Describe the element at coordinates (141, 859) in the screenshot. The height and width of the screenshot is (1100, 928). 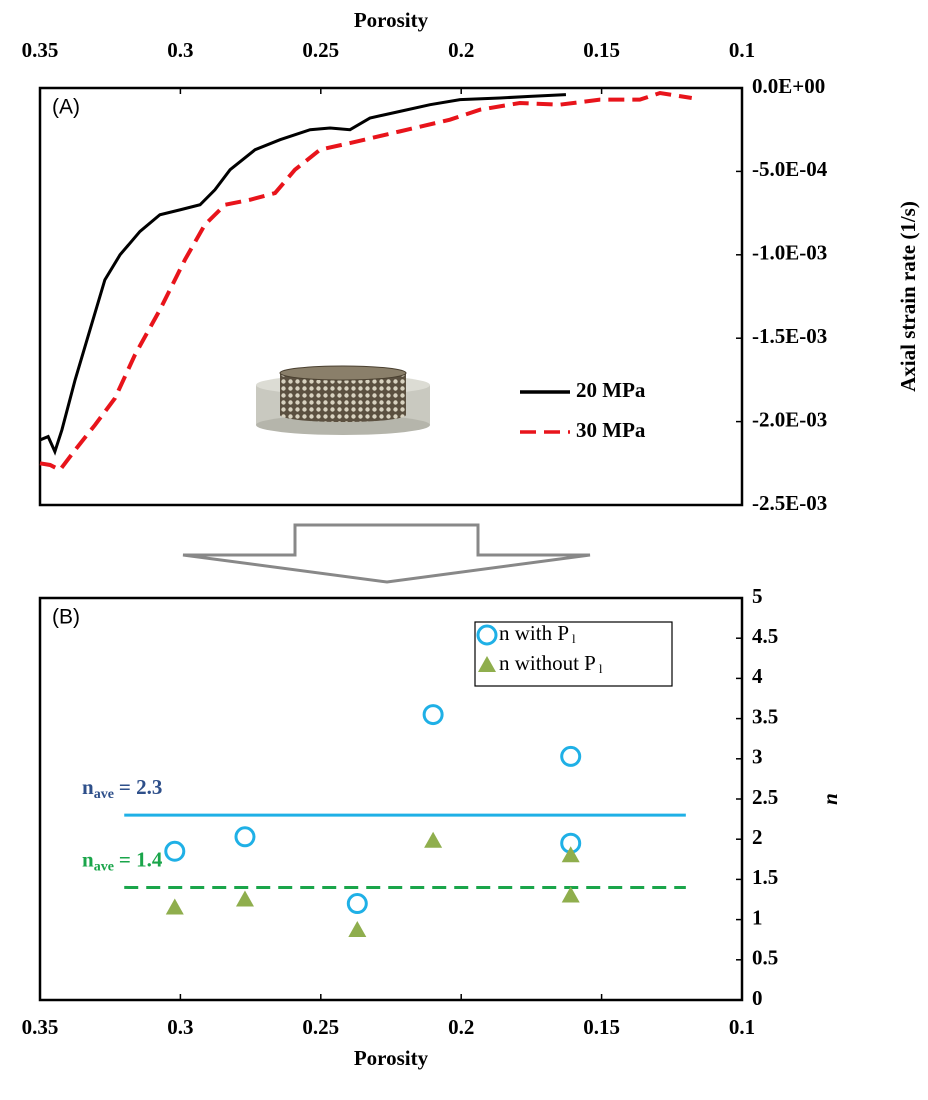
I see `average-label-value: = 1.4` at that location.